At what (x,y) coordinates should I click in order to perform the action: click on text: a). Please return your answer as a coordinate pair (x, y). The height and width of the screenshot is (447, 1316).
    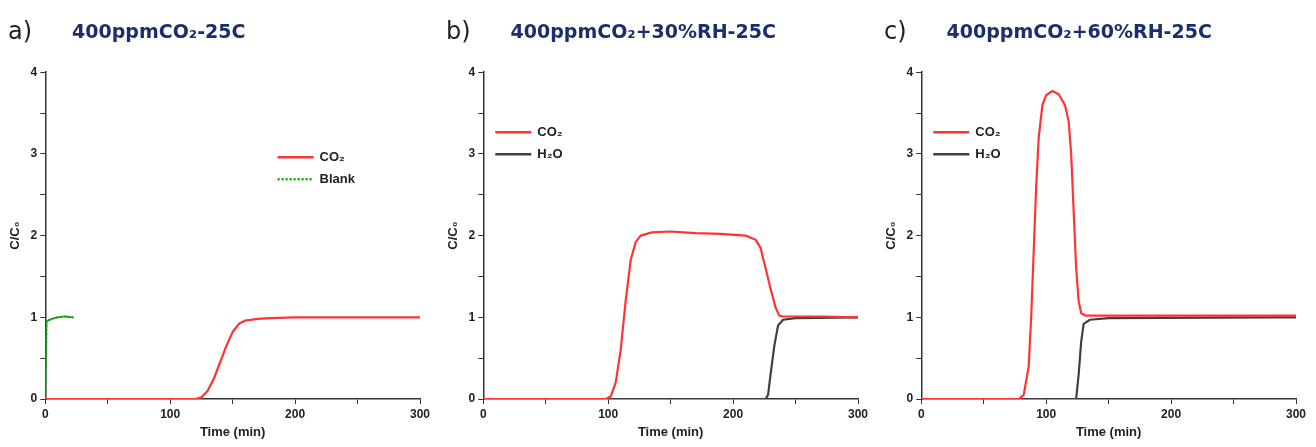
    Looking at the image, I should click on (20, 31).